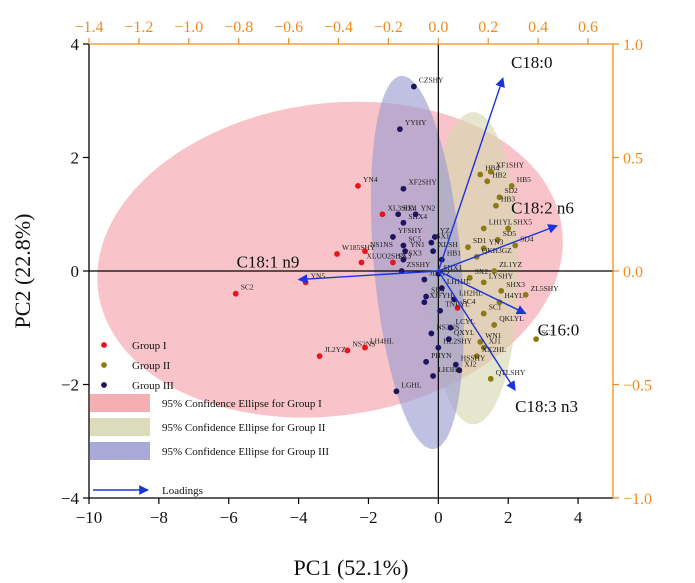 The image size is (695, 583). Describe the element at coordinates (431, 80) in the screenshot. I see `point-label: CZSHY` at that location.